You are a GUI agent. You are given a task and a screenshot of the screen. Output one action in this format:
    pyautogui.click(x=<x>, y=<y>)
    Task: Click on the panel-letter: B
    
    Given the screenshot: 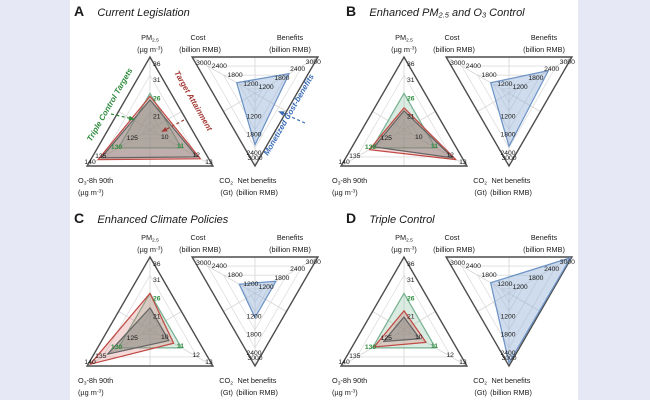 What is the action you would take?
    pyautogui.click(x=351, y=11)
    